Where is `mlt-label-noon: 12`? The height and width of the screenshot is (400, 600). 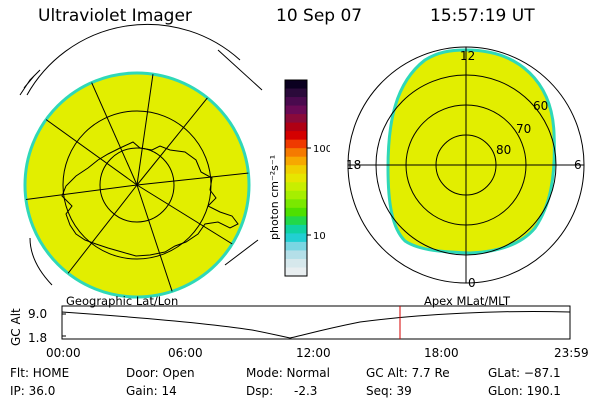 mlt-label-noon: 12 is located at coordinates (467, 56).